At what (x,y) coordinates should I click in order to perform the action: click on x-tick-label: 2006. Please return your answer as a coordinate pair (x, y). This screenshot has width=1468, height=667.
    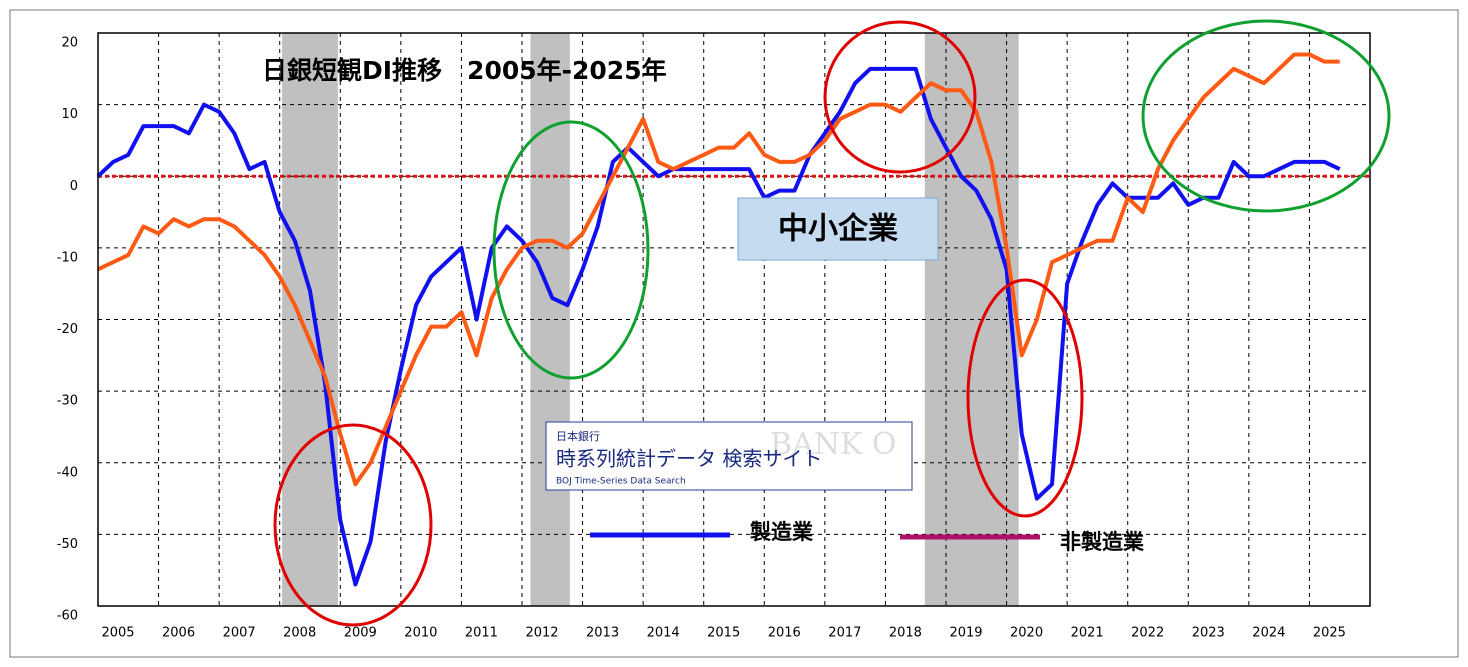
    Looking at the image, I should click on (178, 633).